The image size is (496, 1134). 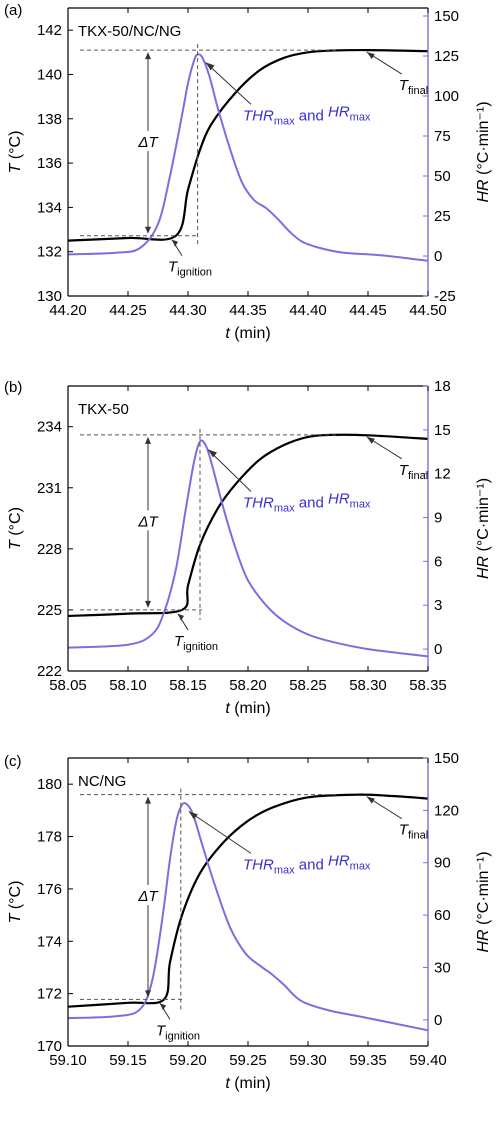 I want to click on y-tick-label-left: 134, so click(x=49, y=207).